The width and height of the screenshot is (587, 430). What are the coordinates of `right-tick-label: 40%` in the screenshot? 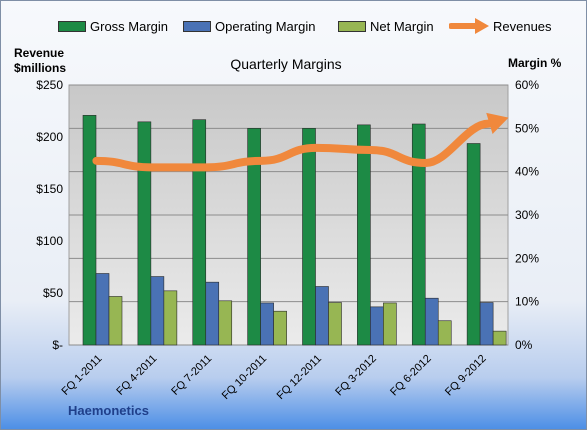 It's located at (527, 172).